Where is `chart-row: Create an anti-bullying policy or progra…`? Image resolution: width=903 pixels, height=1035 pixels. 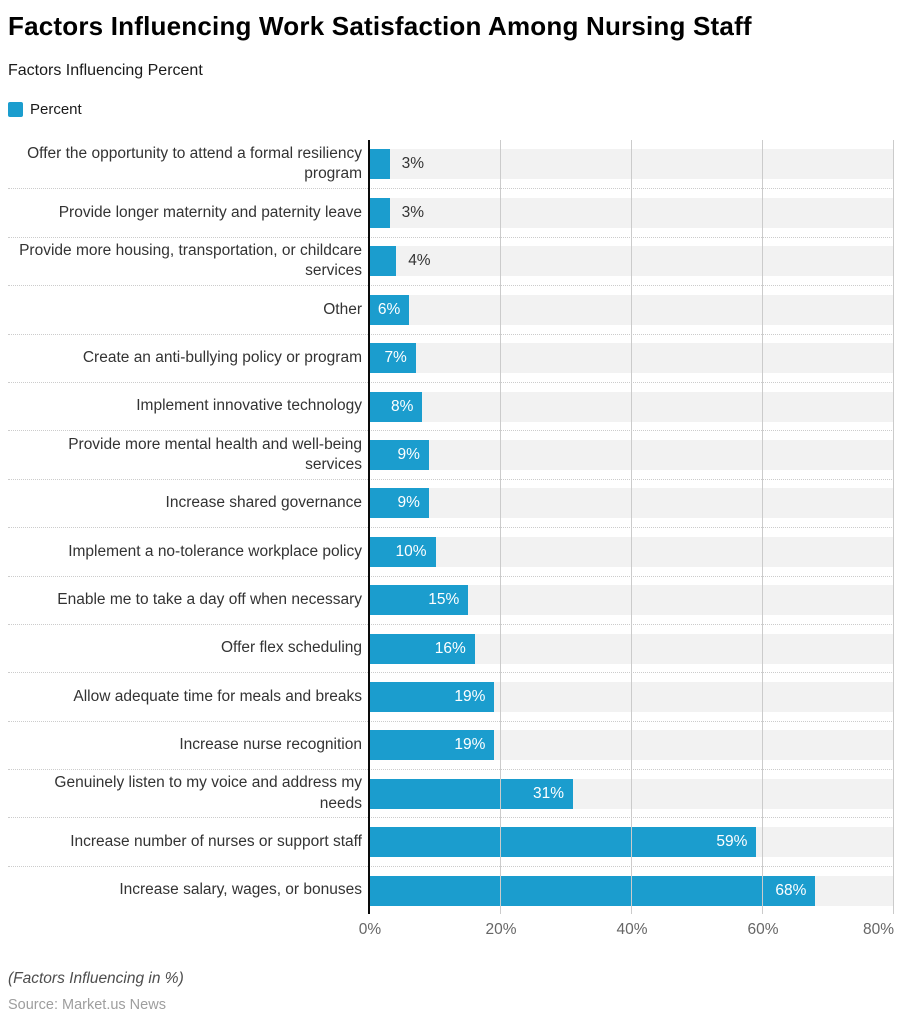 chart-row: Create an anti-bullying policy or progra… is located at coordinates (451, 357).